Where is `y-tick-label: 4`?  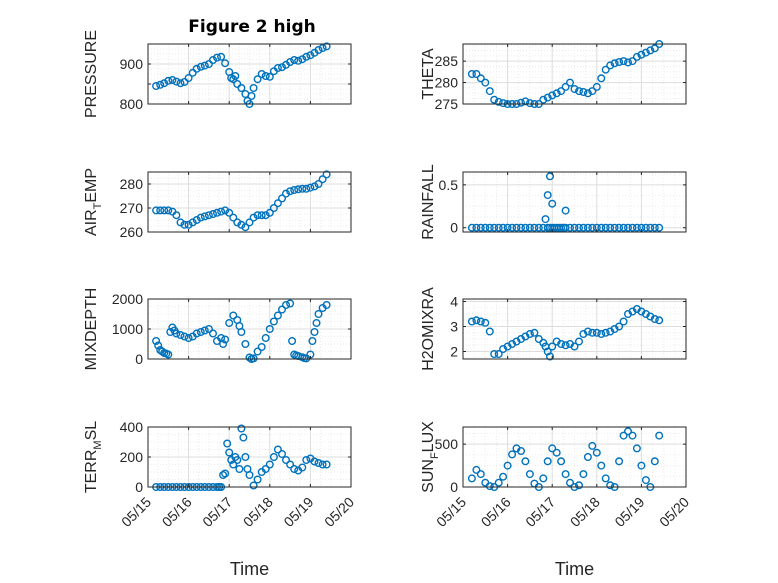
y-tick-label: 4 is located at coordinates (454, 302).